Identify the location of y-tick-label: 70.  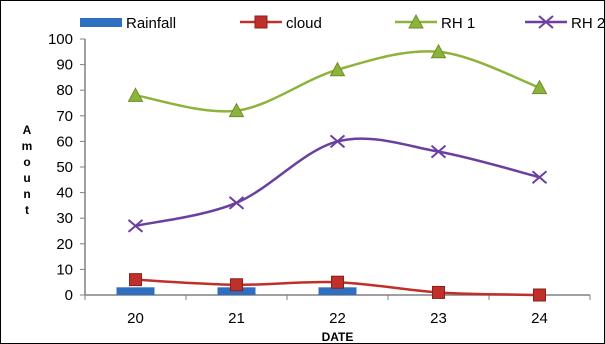
(64, 116).